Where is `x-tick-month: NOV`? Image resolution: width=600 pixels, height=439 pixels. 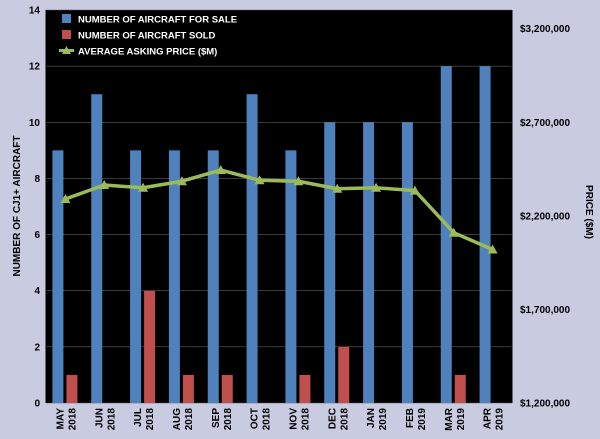
x-tick-month: NOV is located at coordinates (293, 419).